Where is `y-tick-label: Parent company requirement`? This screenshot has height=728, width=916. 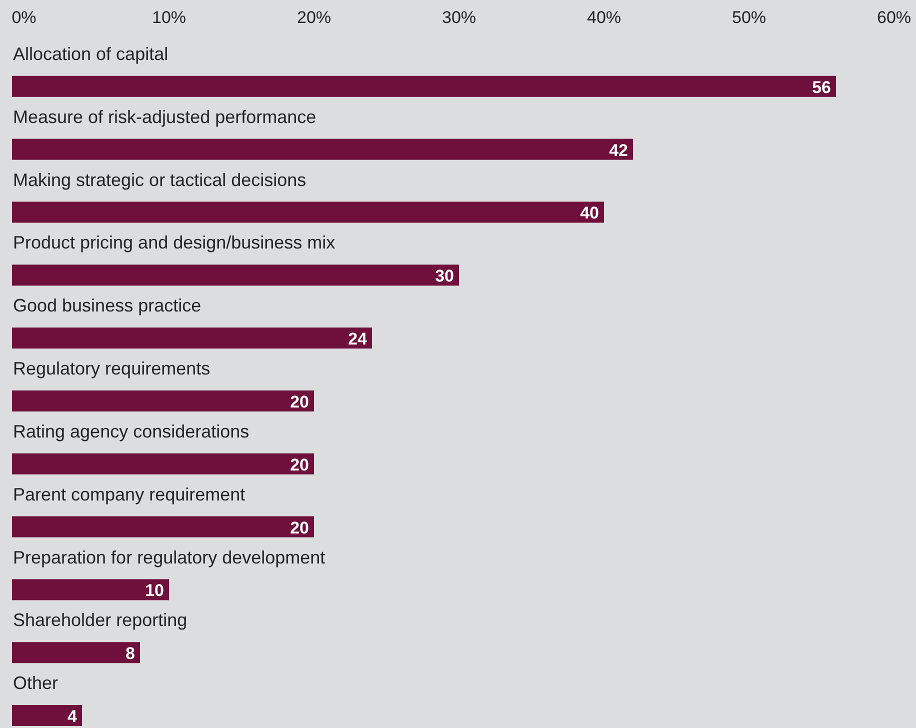
y-tick-label: Parent company requirement is located at coordinates (129, 494).